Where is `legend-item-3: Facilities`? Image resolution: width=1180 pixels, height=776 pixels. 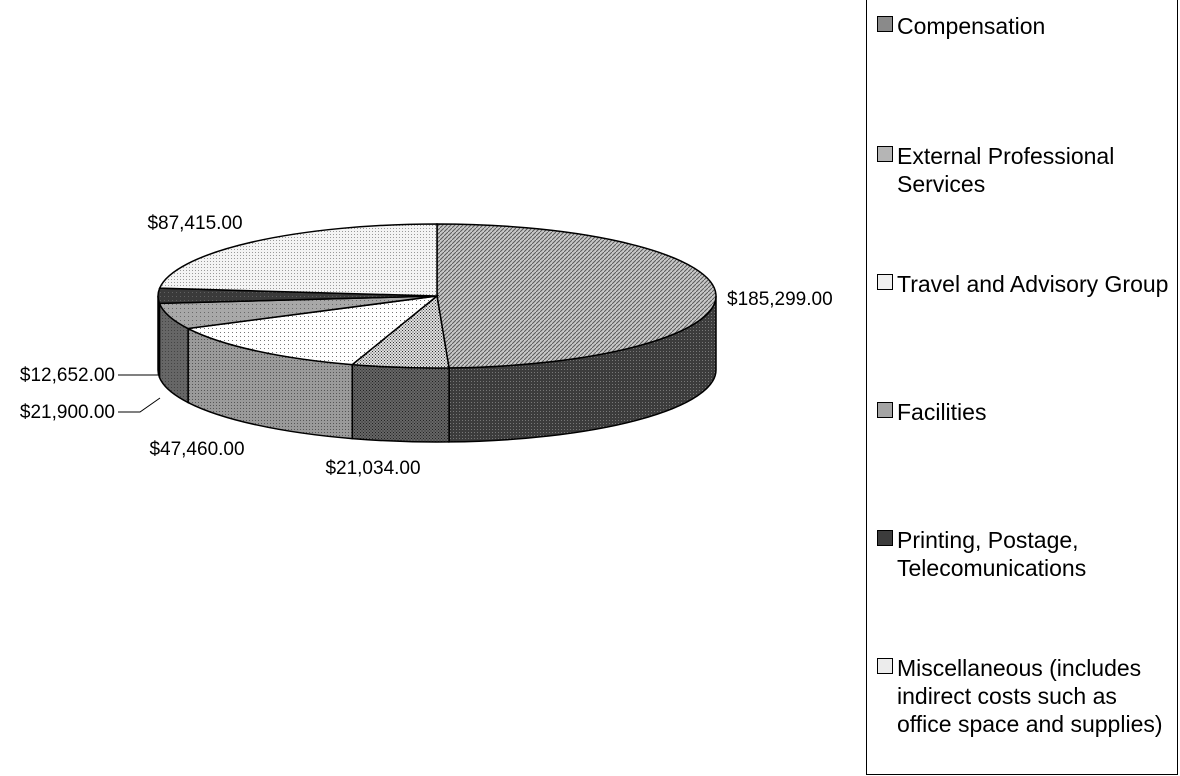 legend-item-3: Facilities is located at coordinates (1026, 412).